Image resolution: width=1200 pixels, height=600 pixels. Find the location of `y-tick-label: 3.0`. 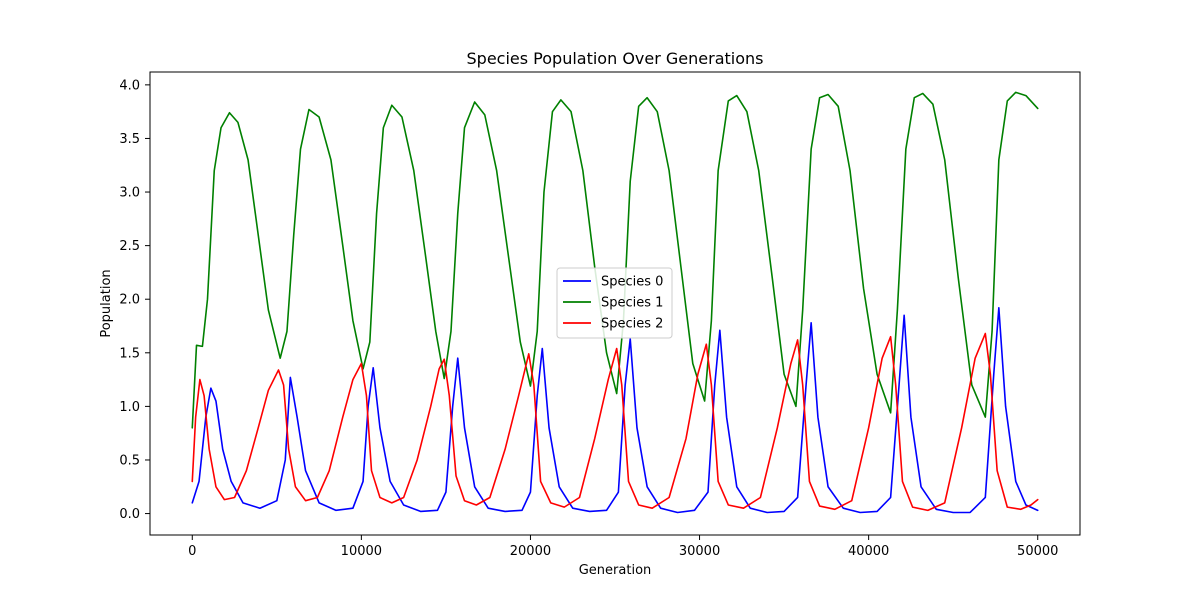

y-tick-label: 3.0 is located at coordinates (129, 193).